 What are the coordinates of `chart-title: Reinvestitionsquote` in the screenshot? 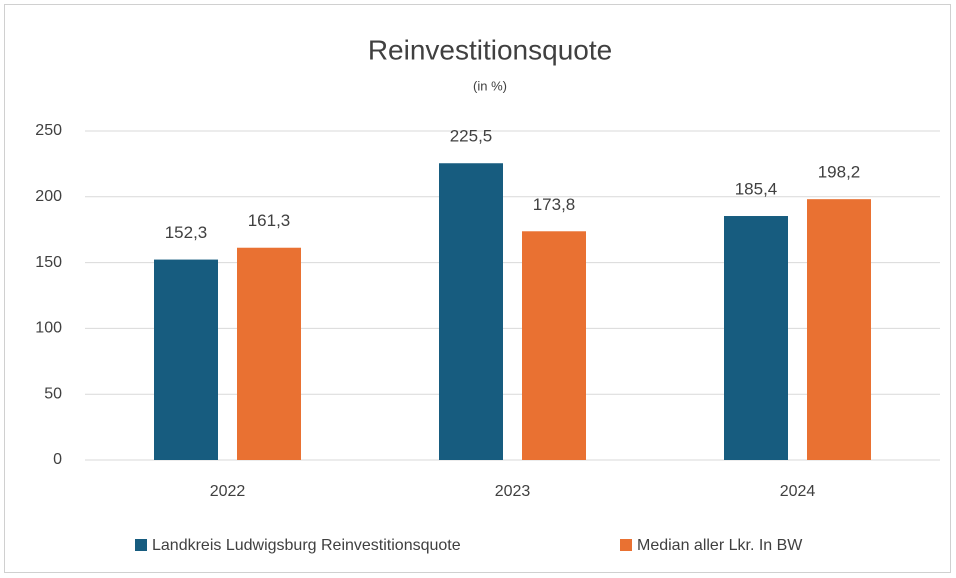 It's located at (490, 49).